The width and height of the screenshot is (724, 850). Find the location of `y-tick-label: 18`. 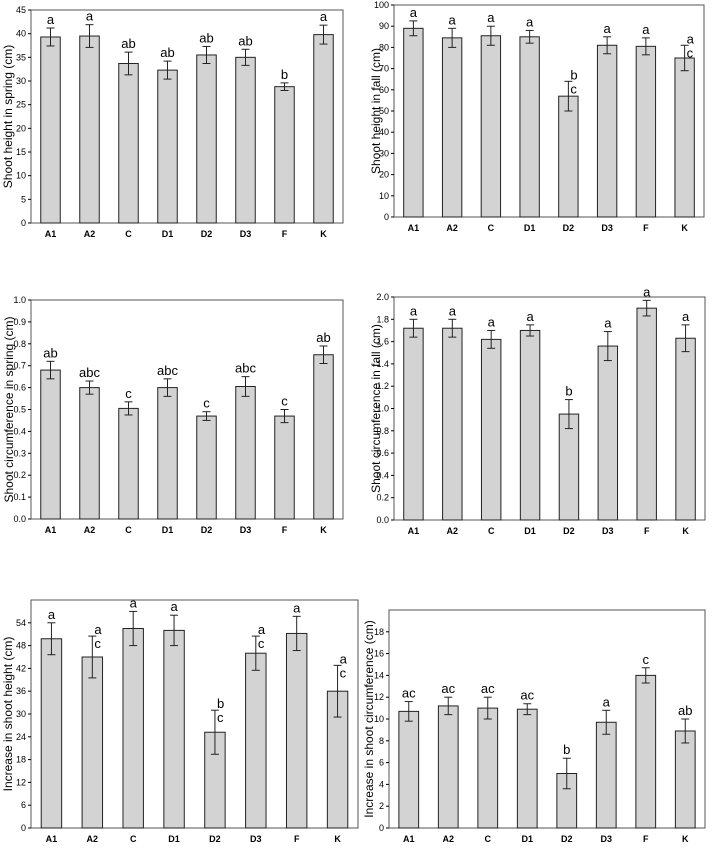

y-tick-label: 18 is located at coordinates (21, 760).